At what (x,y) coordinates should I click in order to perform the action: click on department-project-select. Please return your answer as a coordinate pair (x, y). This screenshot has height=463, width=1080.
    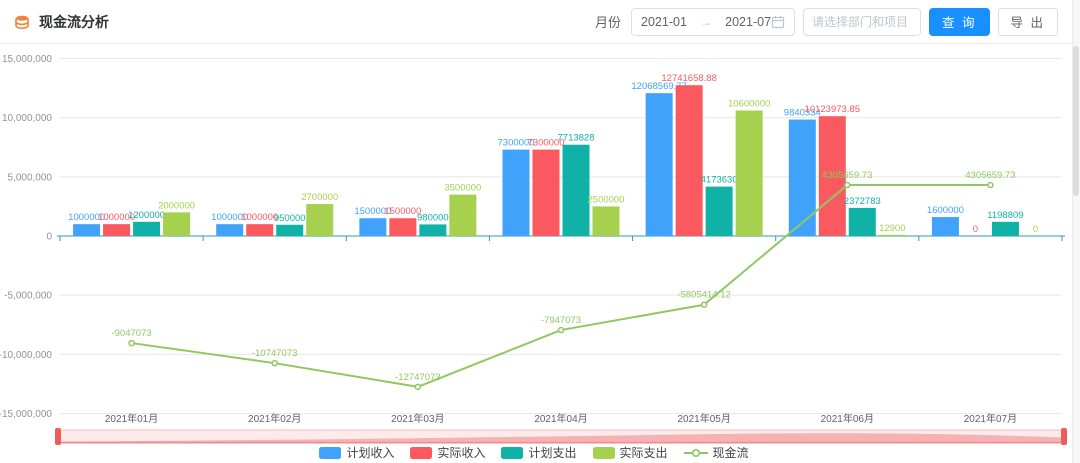
    Looking at the image, I should click on (862, 21).